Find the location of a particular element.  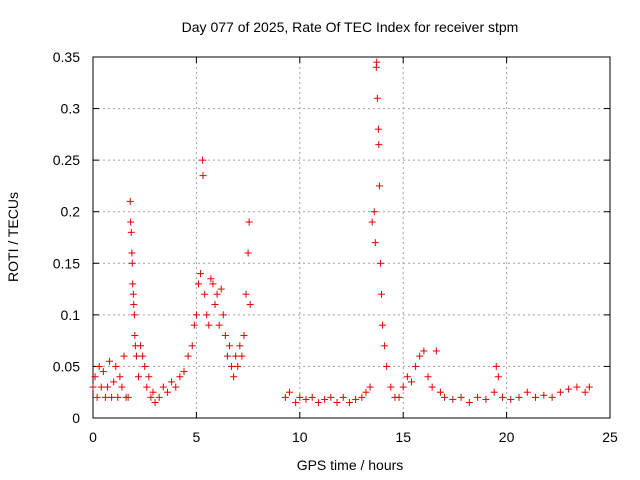

y-tick-label: 0.05 is located at coordinates (66, 366).